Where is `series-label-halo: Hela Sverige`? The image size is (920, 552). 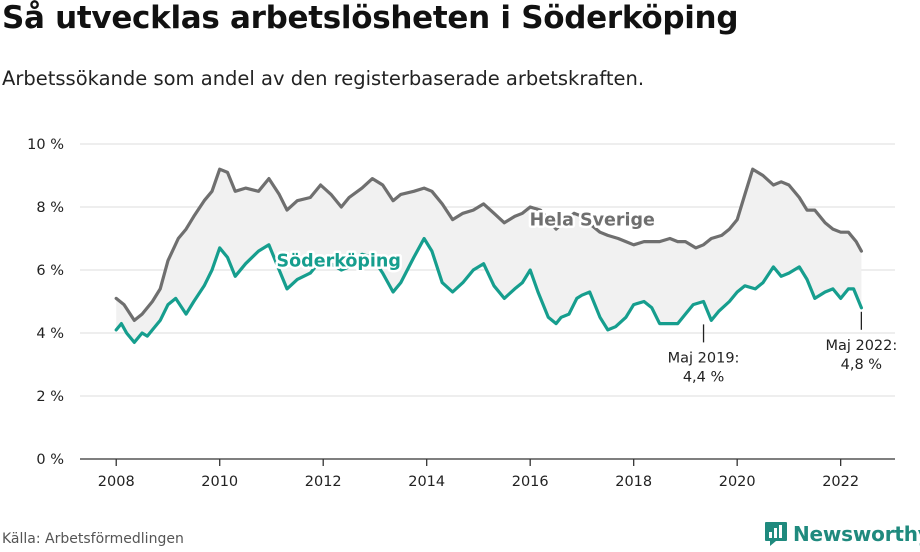 series-label-halo: Hela Sverige is located at coordinates (592, 221).